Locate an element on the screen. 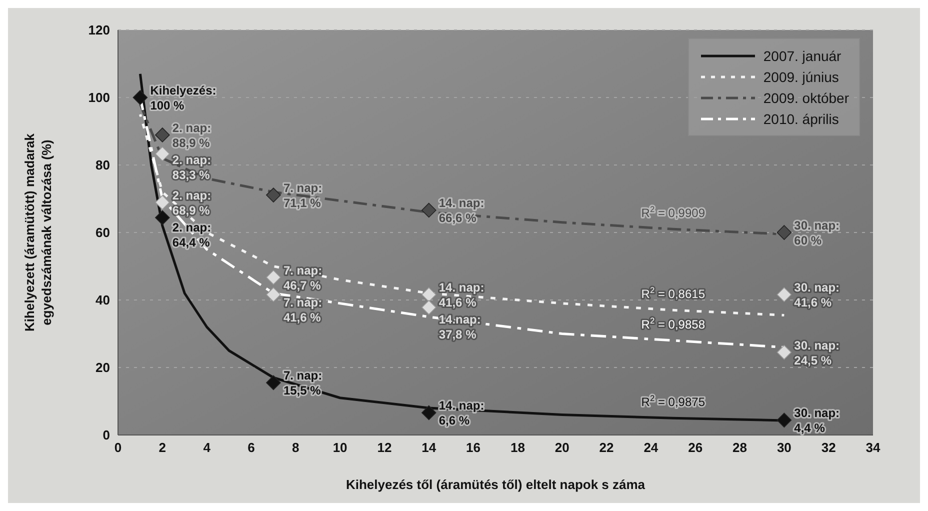 Image resolution: width=928 pixels, height=511 pixels. x-tick-label: 8 is located at coordinates (296, 448).